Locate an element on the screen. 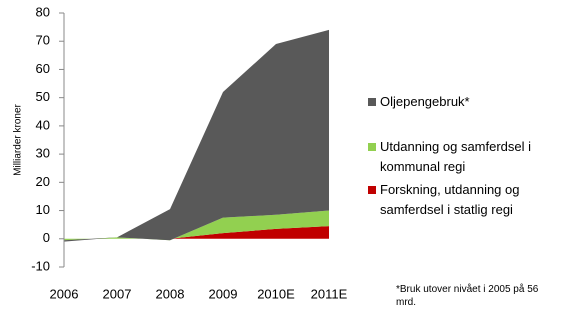 The width and height of the screenshot is (561, 312). legend-label: Utdanning og samferdsel i kommunal regi is located at coordinates (456, 156).